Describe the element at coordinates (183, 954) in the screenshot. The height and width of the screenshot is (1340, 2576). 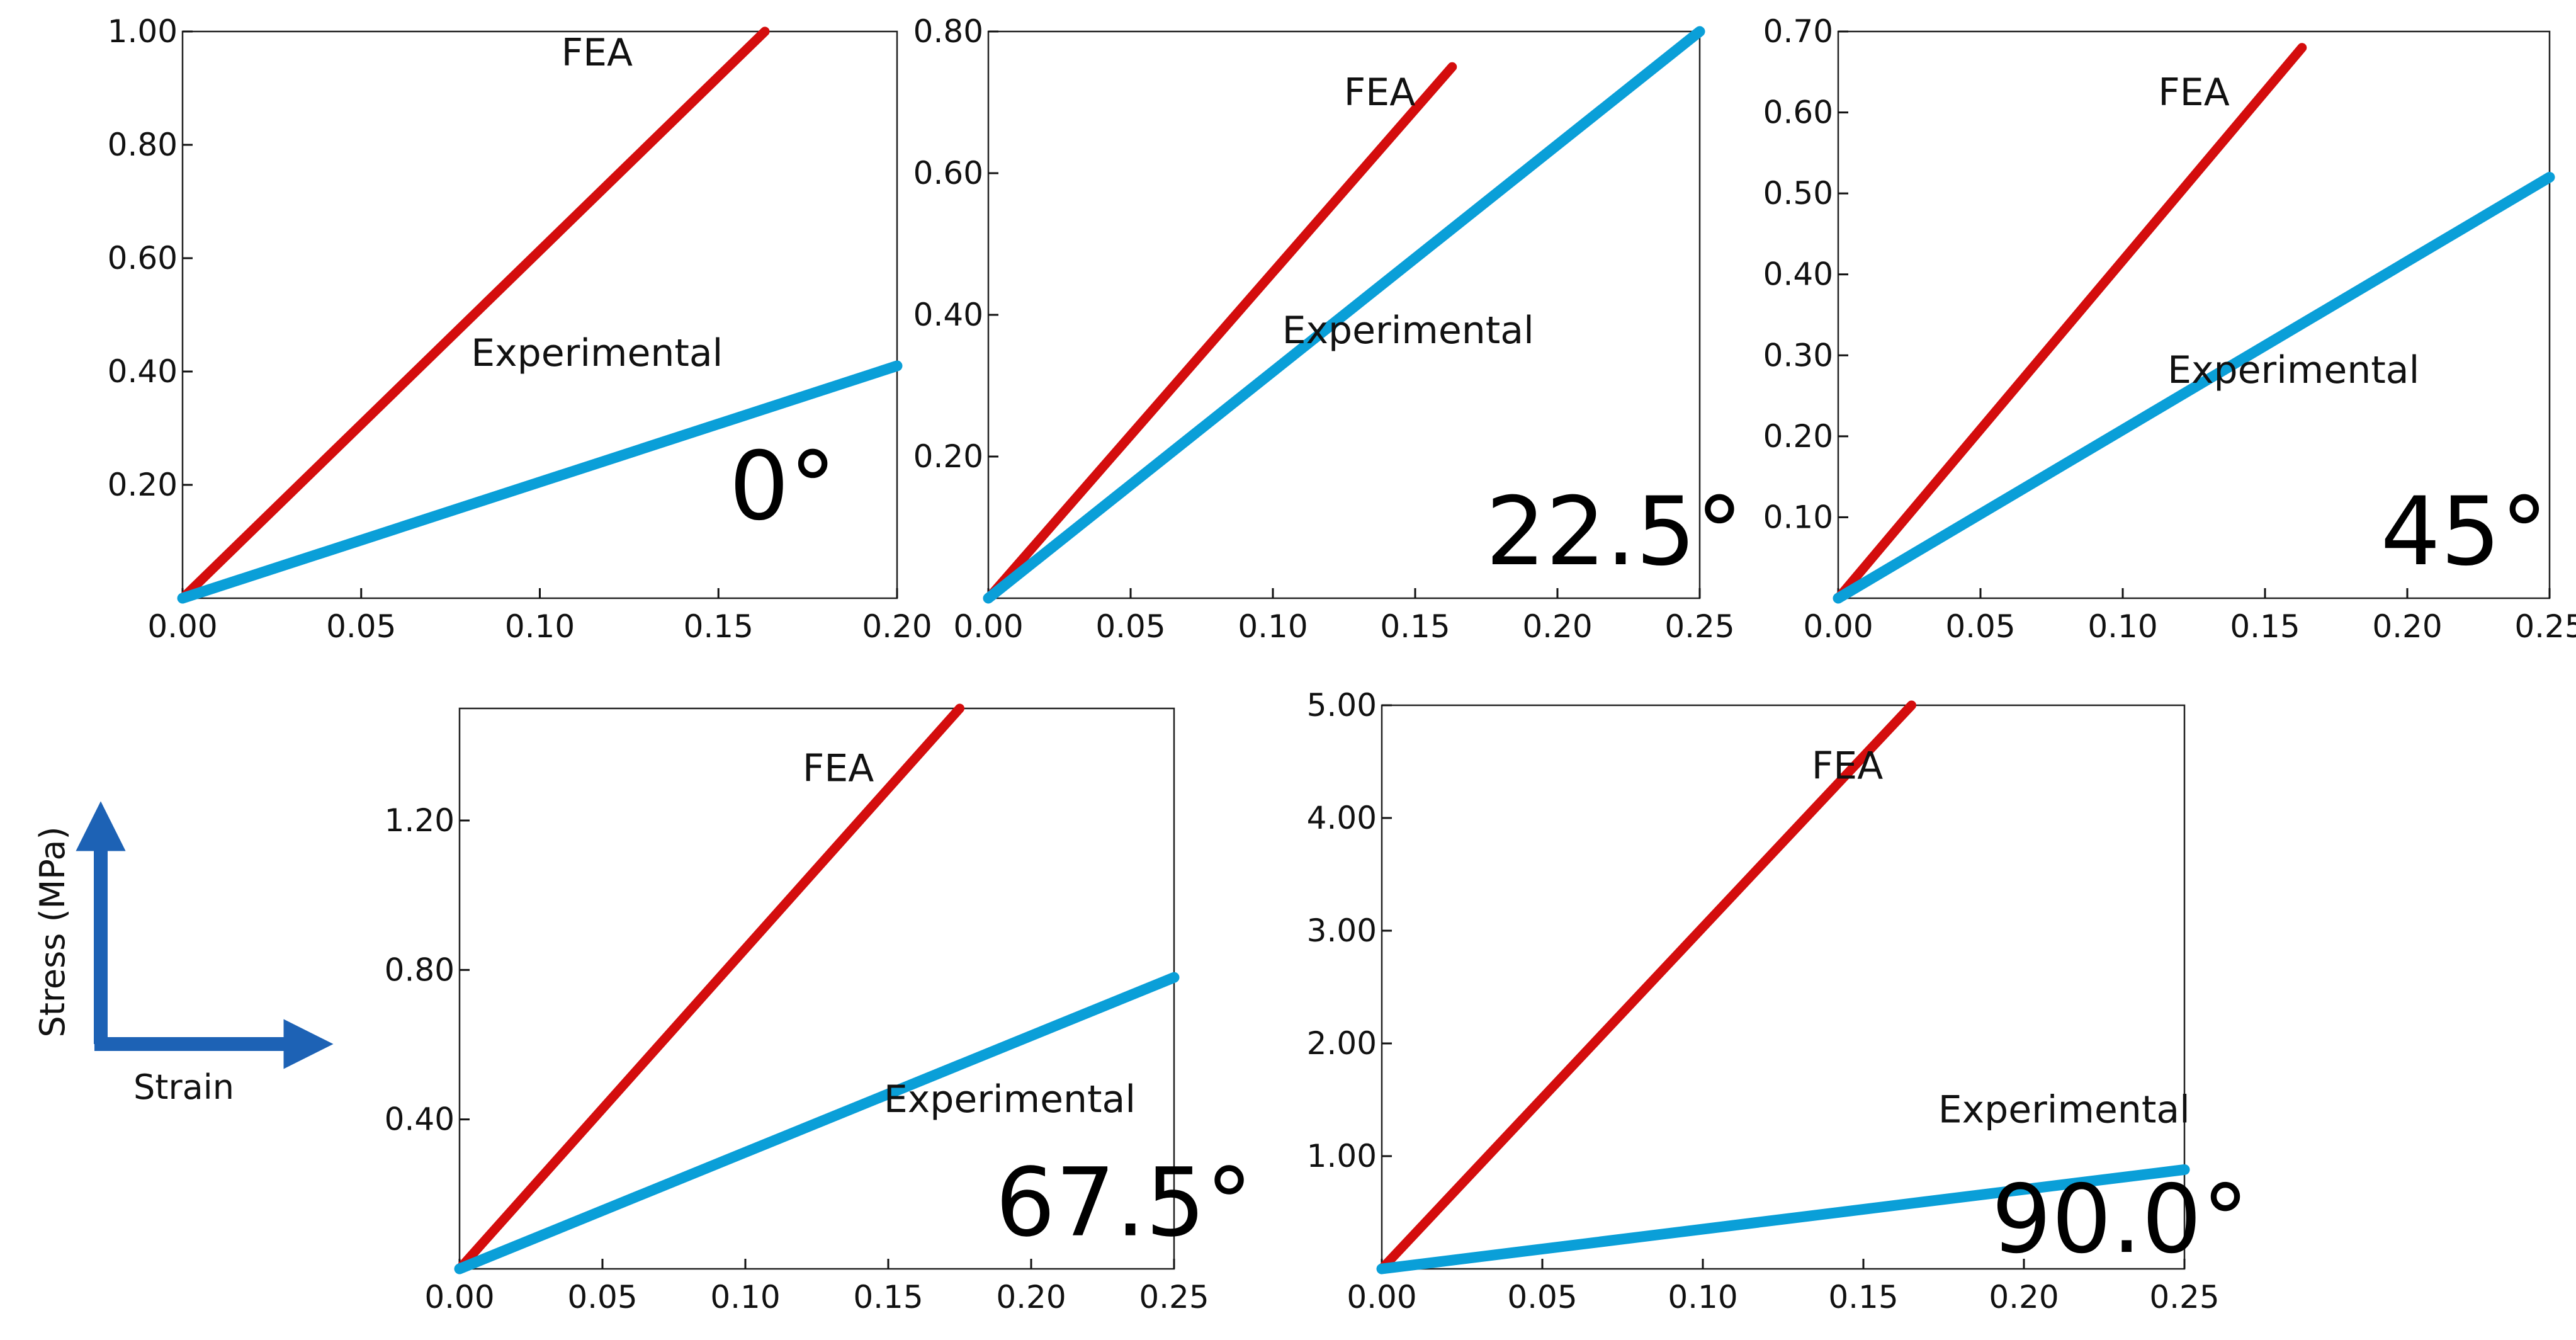
I see `axes-legend: Stress (MPa) Strain` at that location.